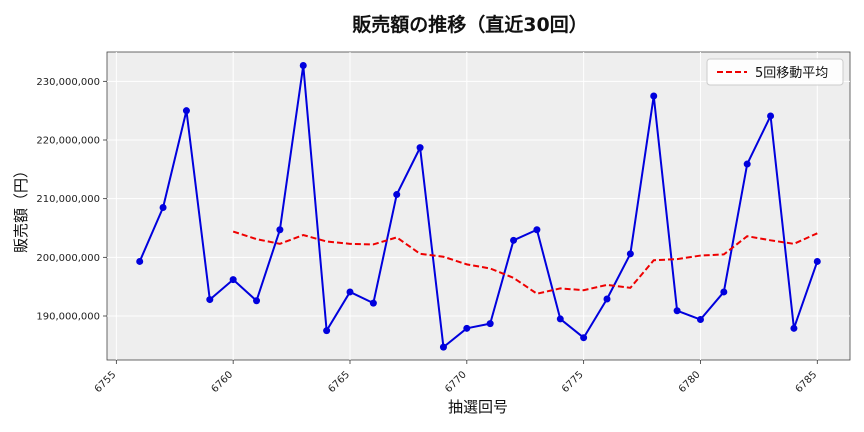 Image resolution: width=864 pixels, height=432 pixels. Describe the element at coordinates (456, 382) in the screenshot. I see `x-tick-label: 6770` at that location.